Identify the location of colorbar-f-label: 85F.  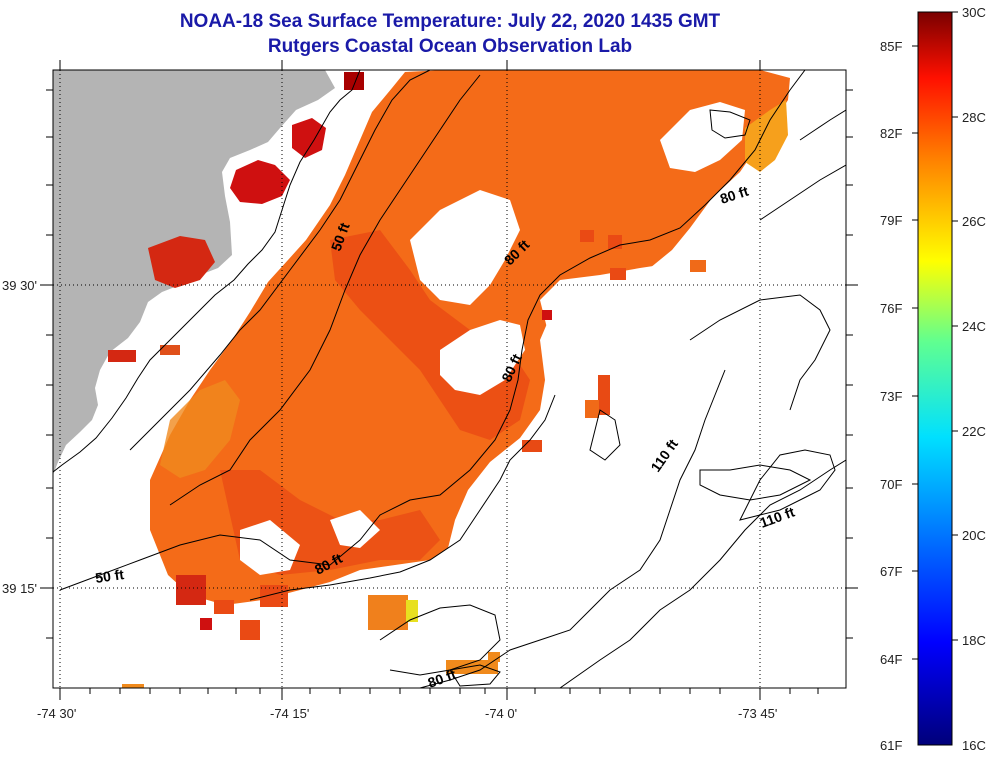
(891, 46).